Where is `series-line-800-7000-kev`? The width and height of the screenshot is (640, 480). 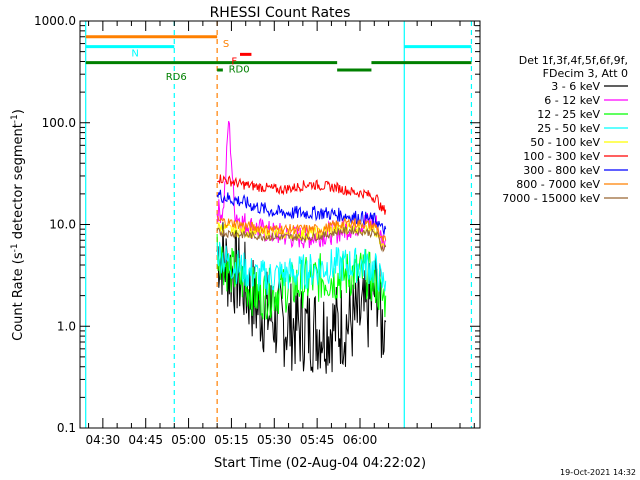 series-line-800-7000-kev is located at coordinates (301, 228).